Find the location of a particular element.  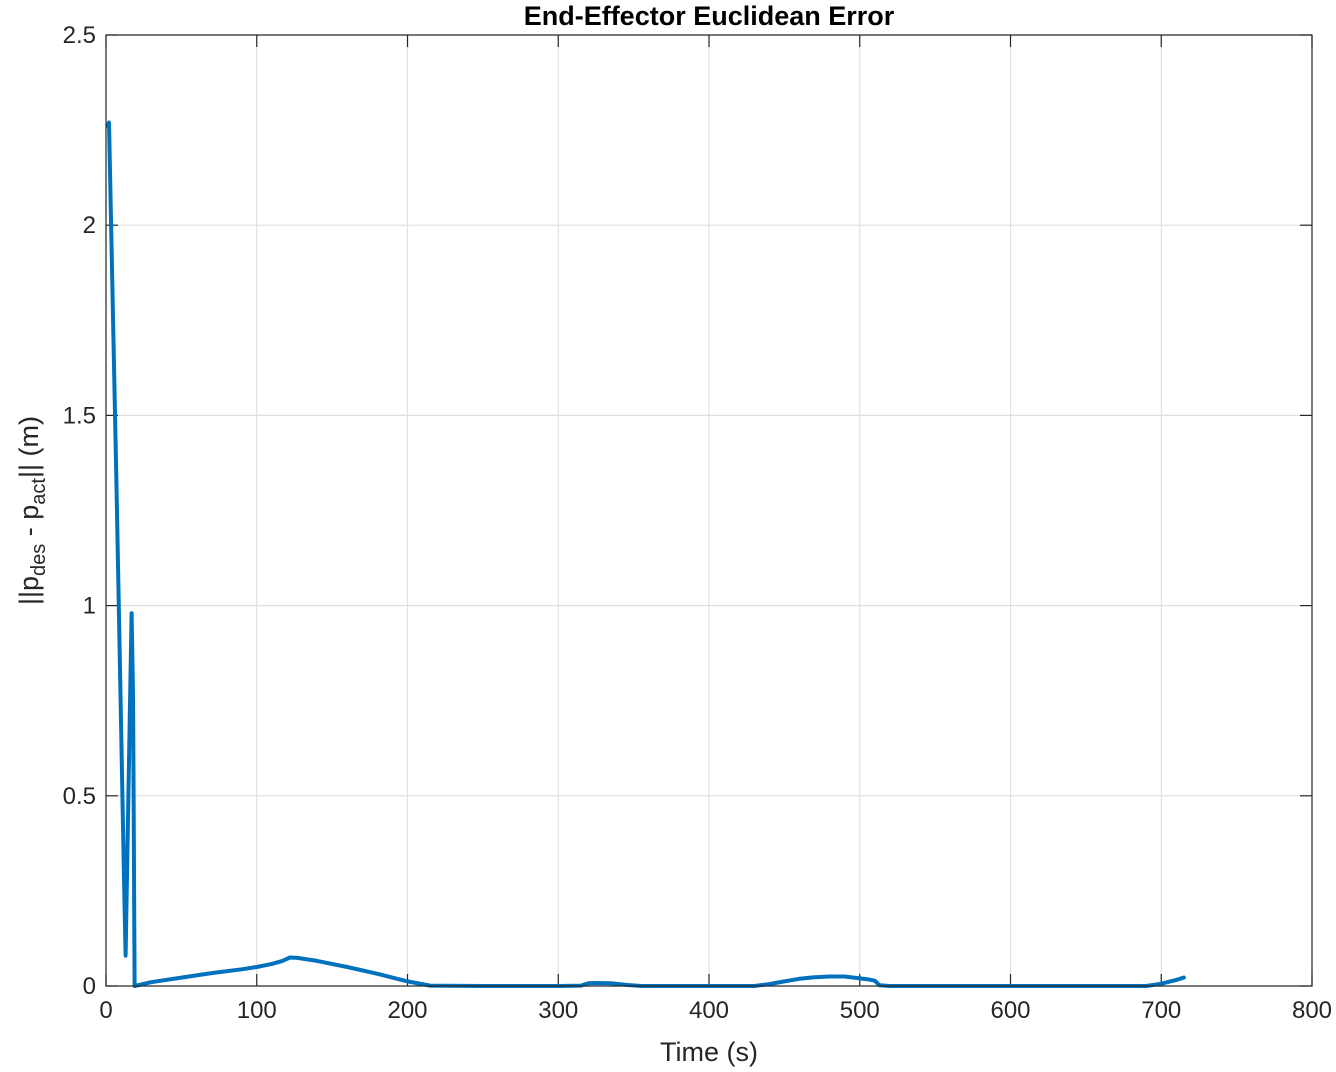

y-axis-label-middle: - p is located at coordinates (29, 524).